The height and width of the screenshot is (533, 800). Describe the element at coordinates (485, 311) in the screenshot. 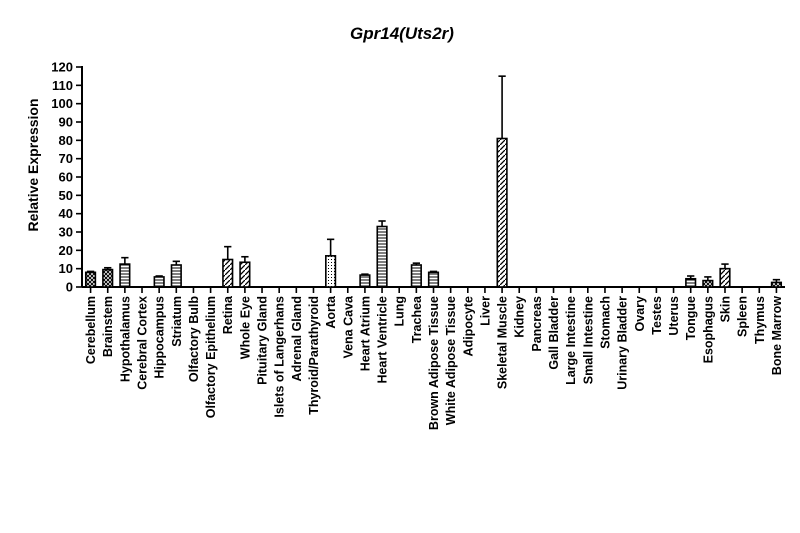

I see `x-tick-label: Liver` at that location.